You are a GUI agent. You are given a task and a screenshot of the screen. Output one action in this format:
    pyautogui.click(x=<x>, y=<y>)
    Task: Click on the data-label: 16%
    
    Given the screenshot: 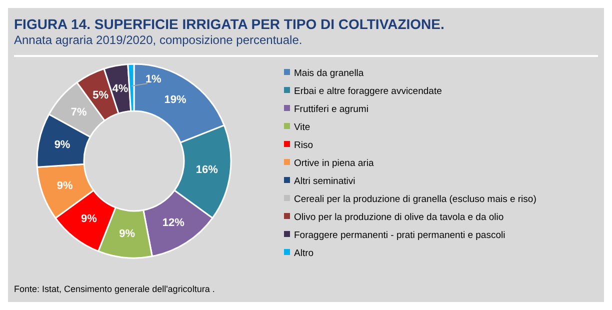 What is the action you would take?
    pyautogui.click(x=207, y=170)
    